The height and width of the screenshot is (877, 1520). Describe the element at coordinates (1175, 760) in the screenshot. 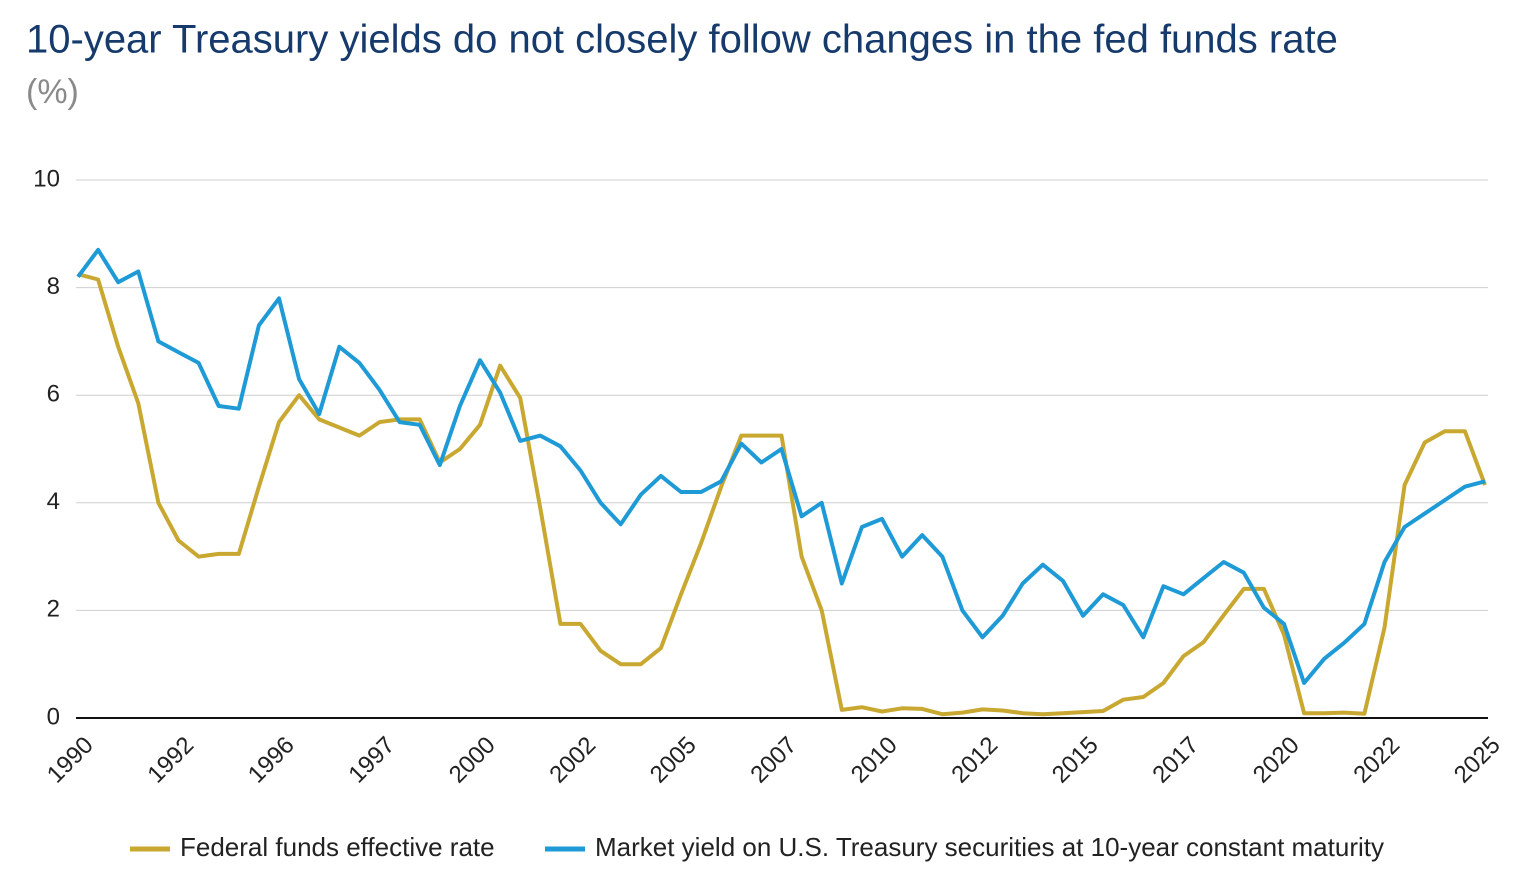

I see `x-tick-label: 2017` at that location.